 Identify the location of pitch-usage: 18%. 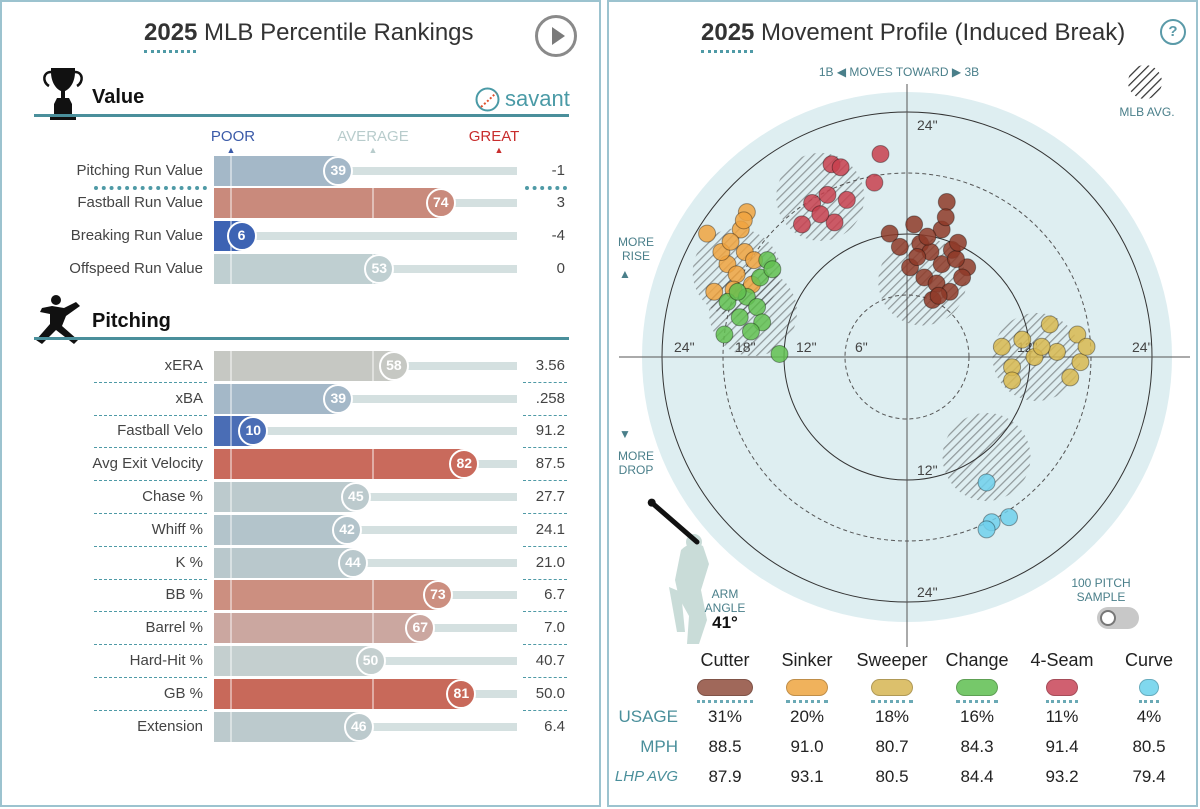
(892, 716).